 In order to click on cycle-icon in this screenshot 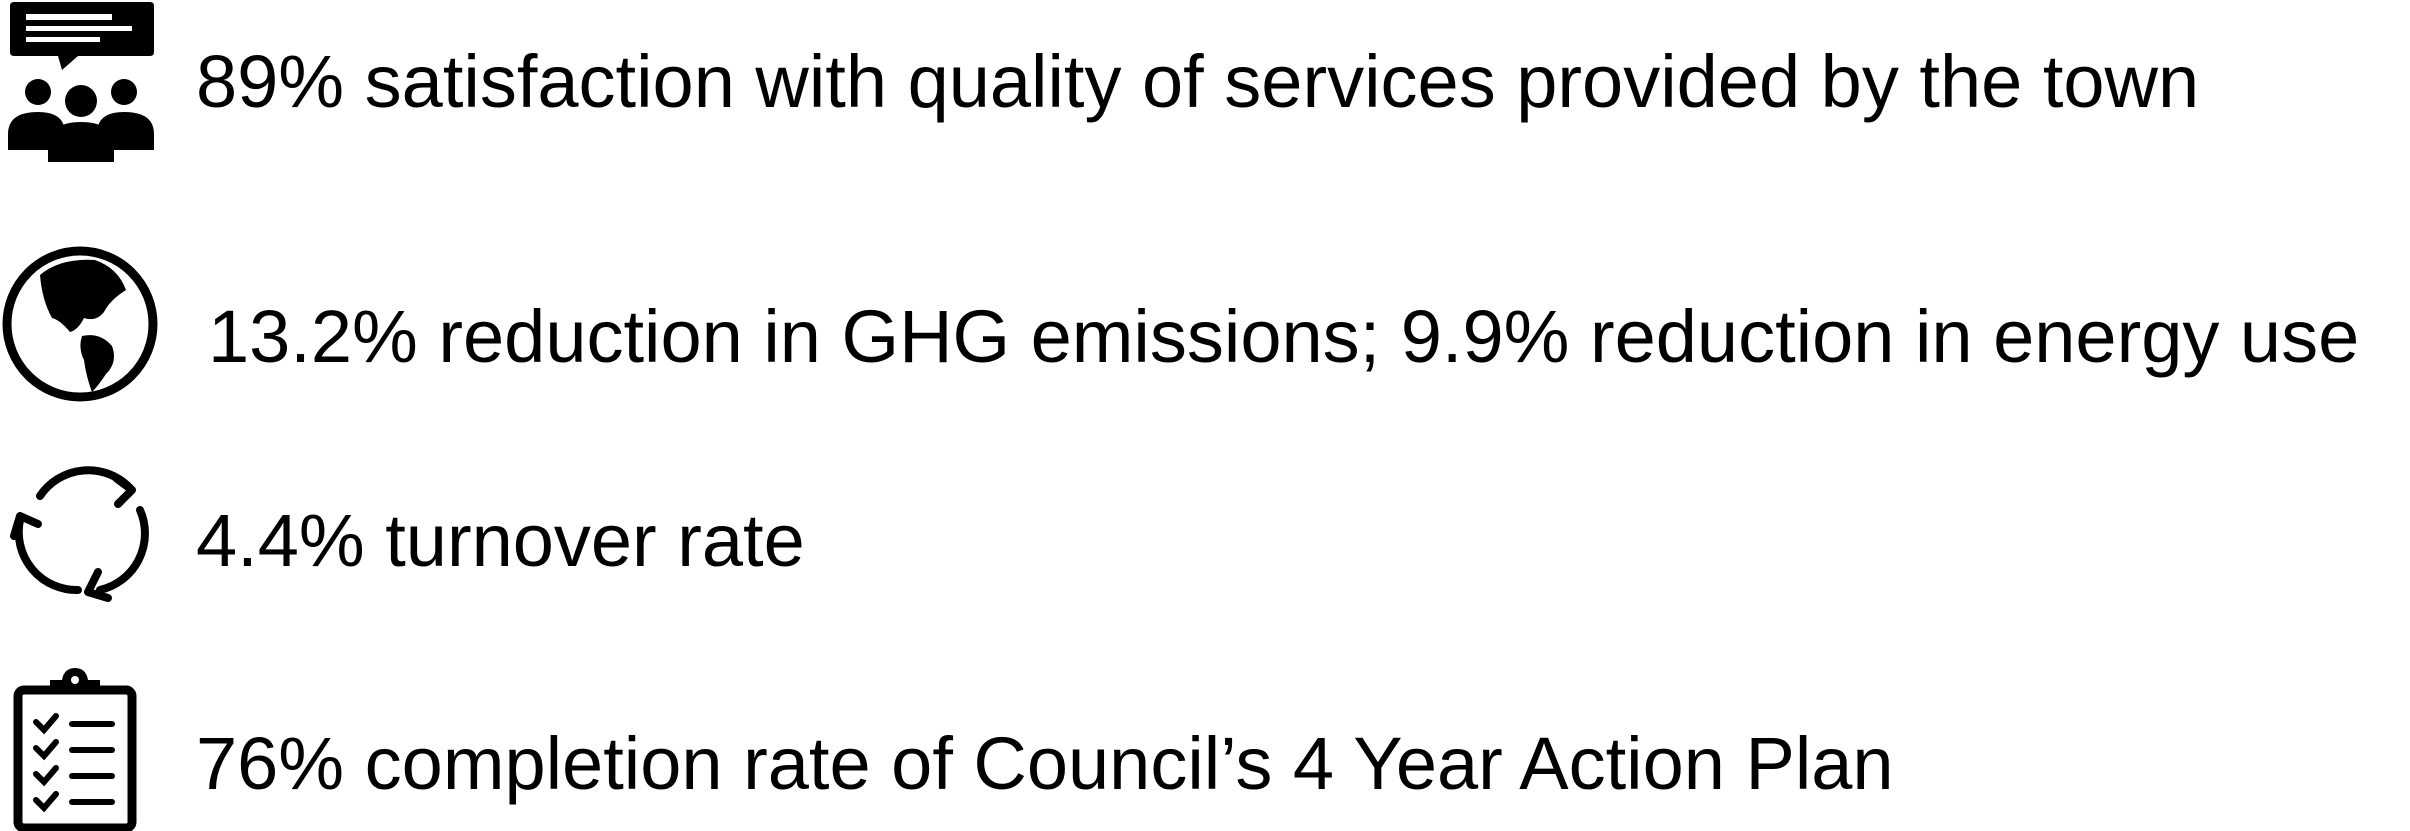, I will do `click(79, 534)`.